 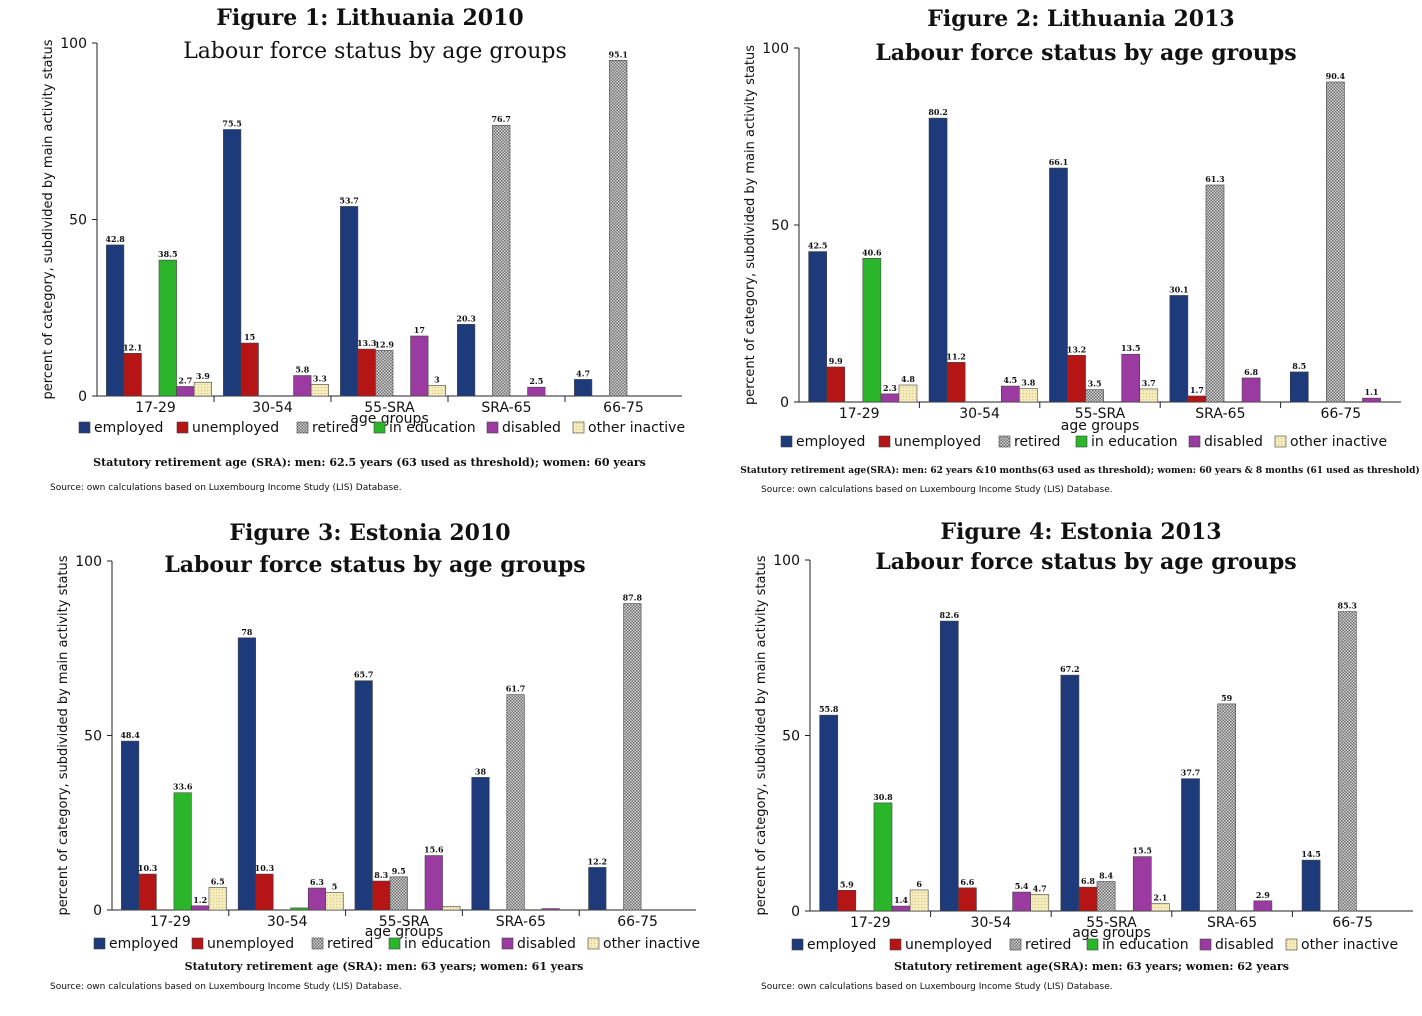 I want to click on data-label: 80.2, so click(x=937, y=112).